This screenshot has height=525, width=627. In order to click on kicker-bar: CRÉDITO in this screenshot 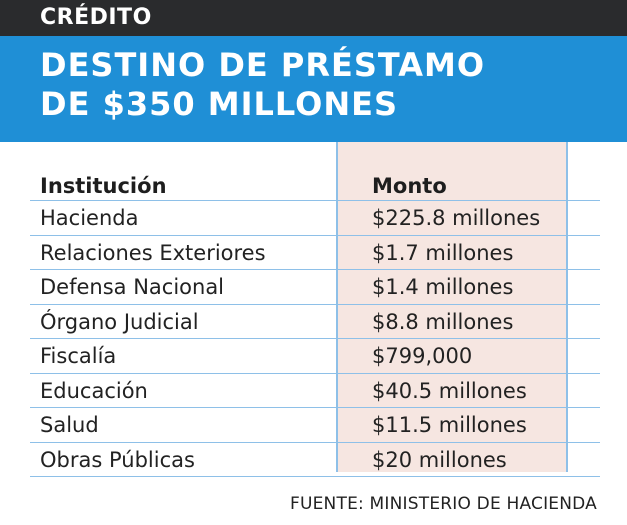, I will do `click(313, 18)`.